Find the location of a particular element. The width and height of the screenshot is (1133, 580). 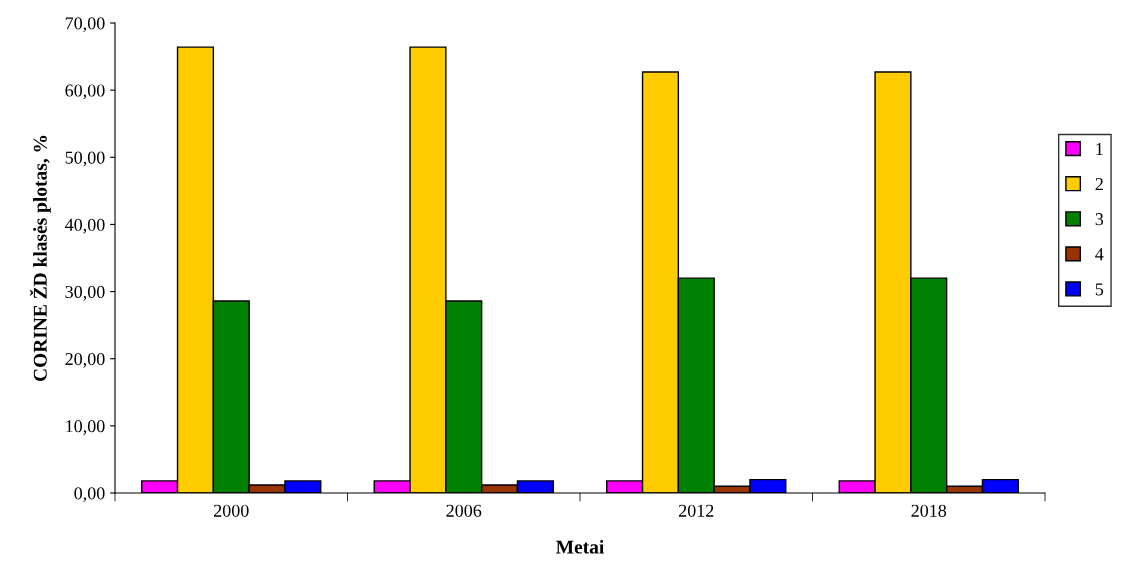

y-tick-label: 20,00 is located at coordinates (85, 360).